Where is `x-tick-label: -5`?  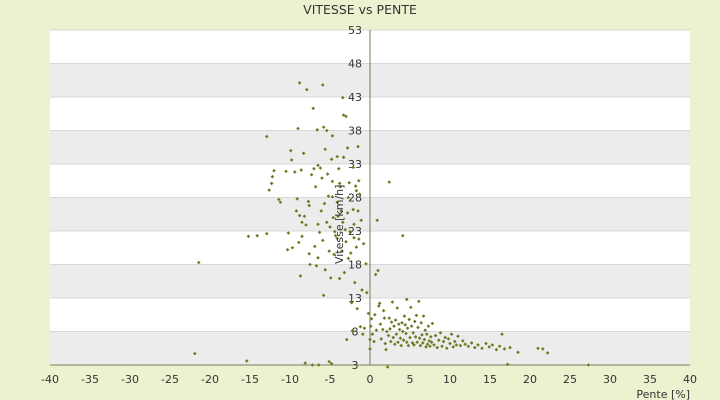
x-tick-label: -5 is located at coordinates (330, 379).